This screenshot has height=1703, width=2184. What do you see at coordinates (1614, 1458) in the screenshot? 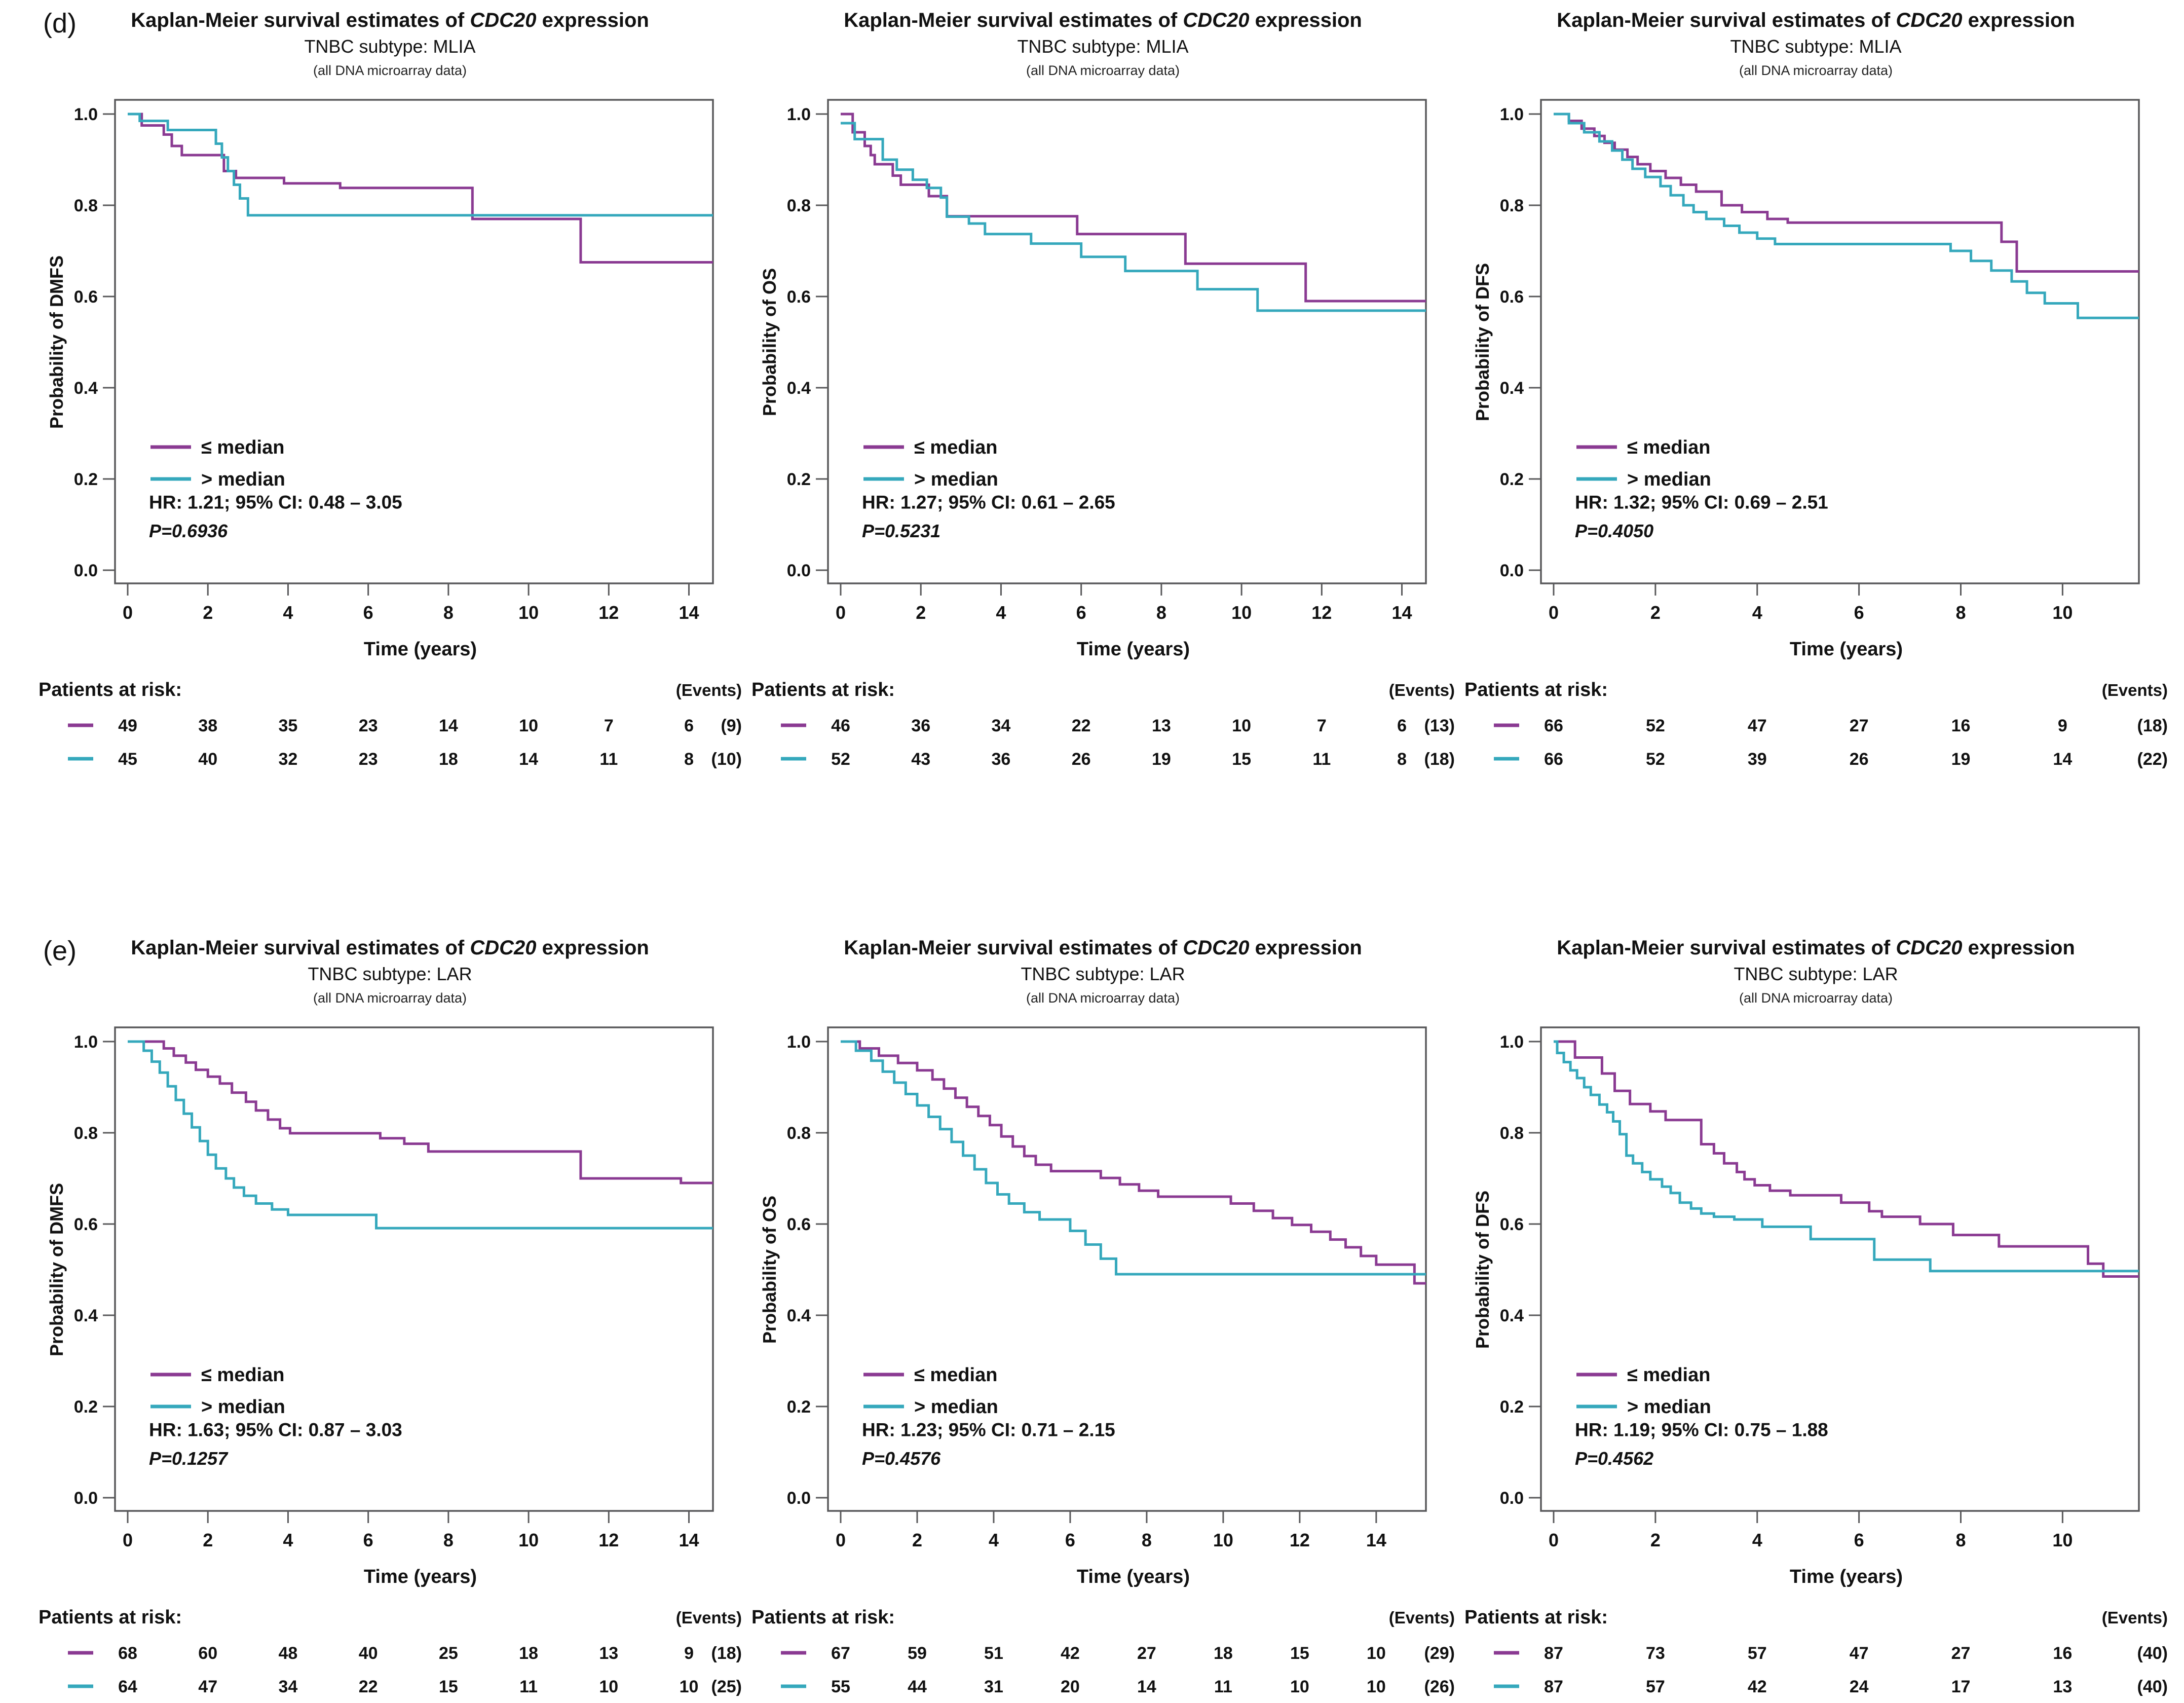
I see `p-value: P=0.4562` at bounding box center [1614, 1458].